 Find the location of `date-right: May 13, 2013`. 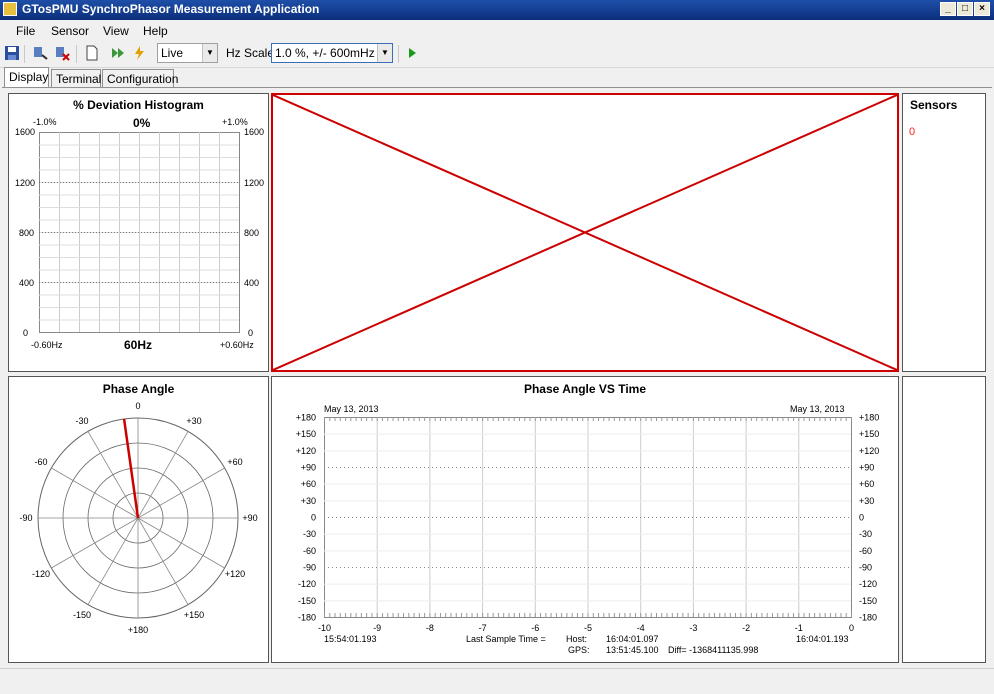

date-right: May 13, 2013 is located at coordinates (817, 409).